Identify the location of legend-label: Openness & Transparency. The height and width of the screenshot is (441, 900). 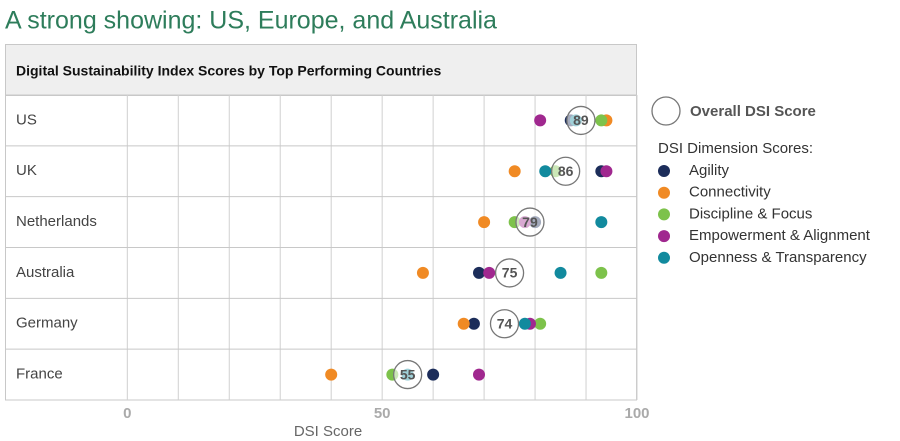
(778, 257).